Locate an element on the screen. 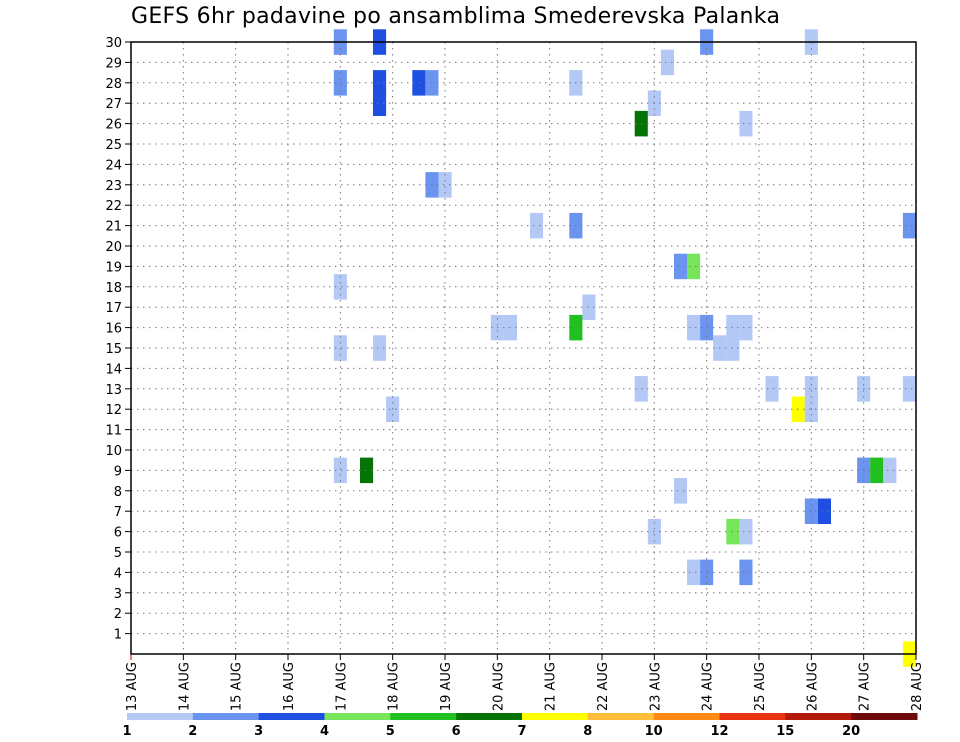 The image size is (960, 742). y-tick-label: 5 is located at coordinates (118, 553).